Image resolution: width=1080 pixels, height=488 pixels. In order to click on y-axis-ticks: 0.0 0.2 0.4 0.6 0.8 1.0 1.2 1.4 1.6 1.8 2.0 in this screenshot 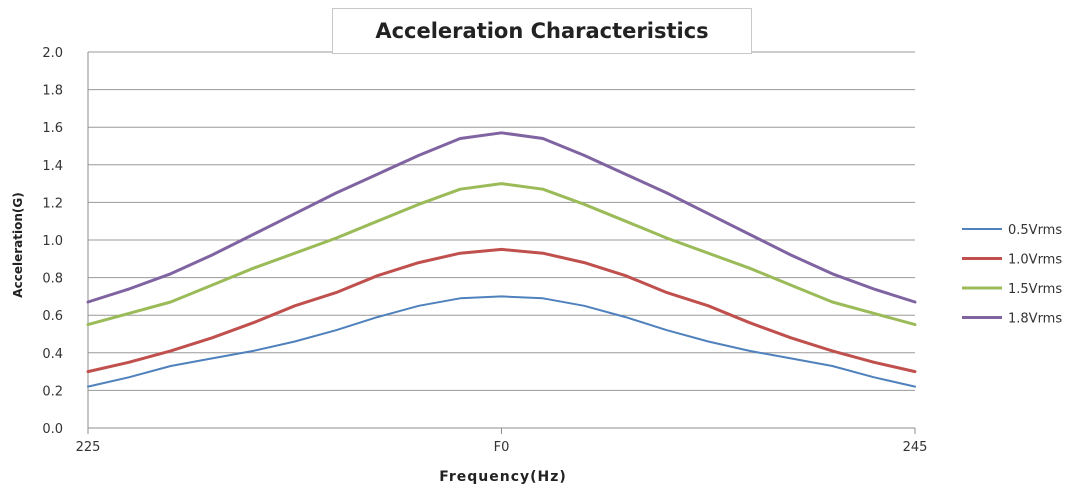, I will do `click(52, 241)`.